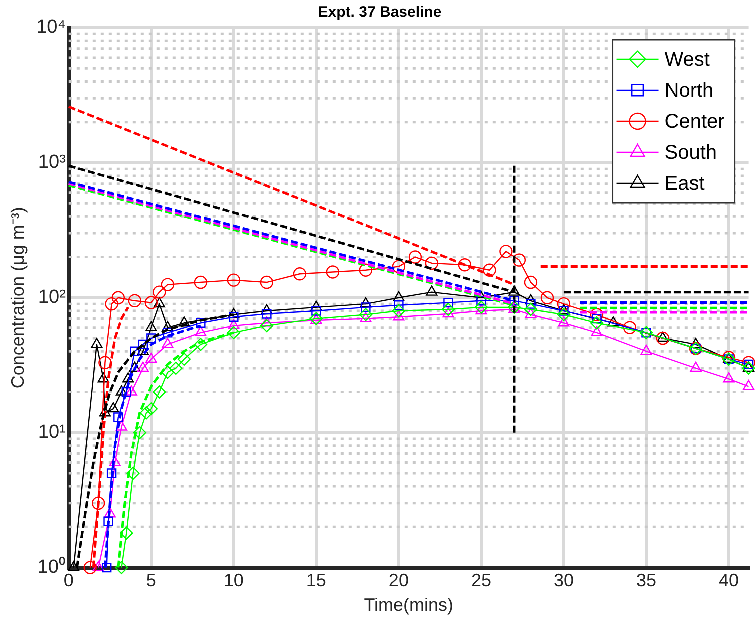 This screenshot has height=625, width=756. What do you see at coordinates (729, 580) in the screenshot?
I see `x-tick-label: 40` at bounding box center [729, 580].